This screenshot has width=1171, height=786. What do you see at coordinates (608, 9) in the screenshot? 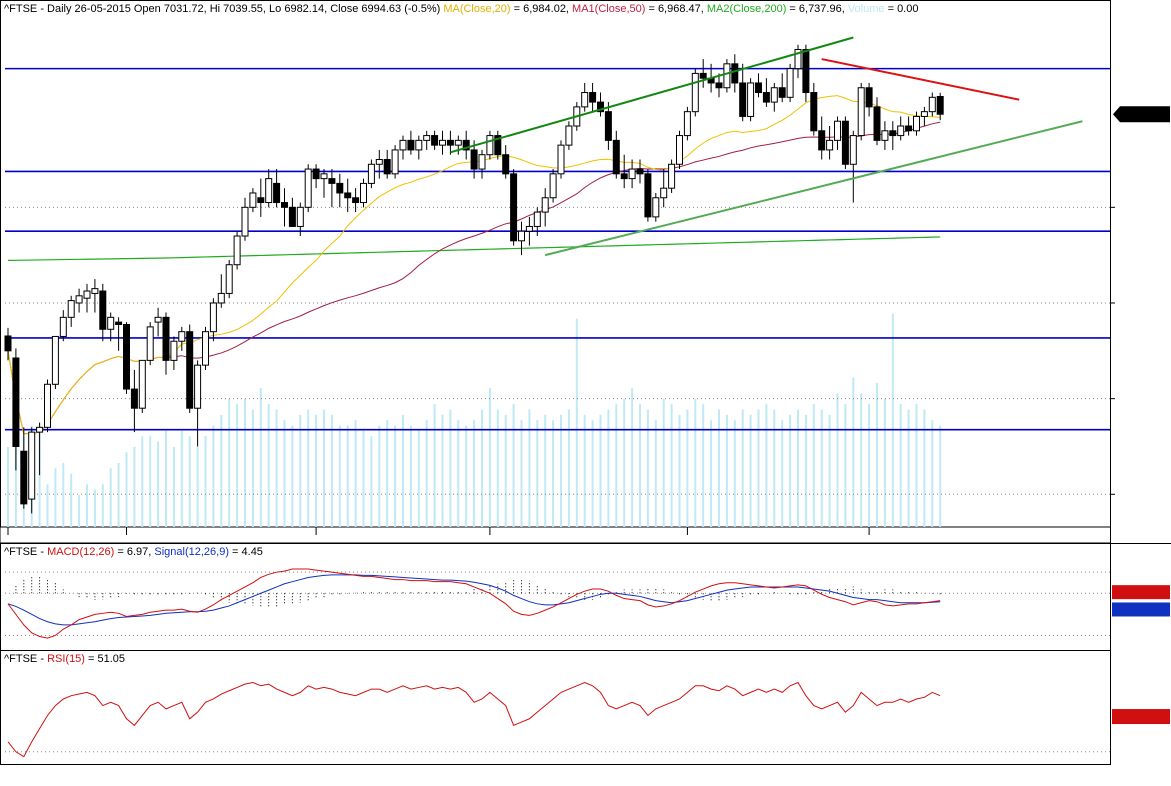
I see `pane-title-part: MA1(Close,50)` at bounding box center [608, 9].